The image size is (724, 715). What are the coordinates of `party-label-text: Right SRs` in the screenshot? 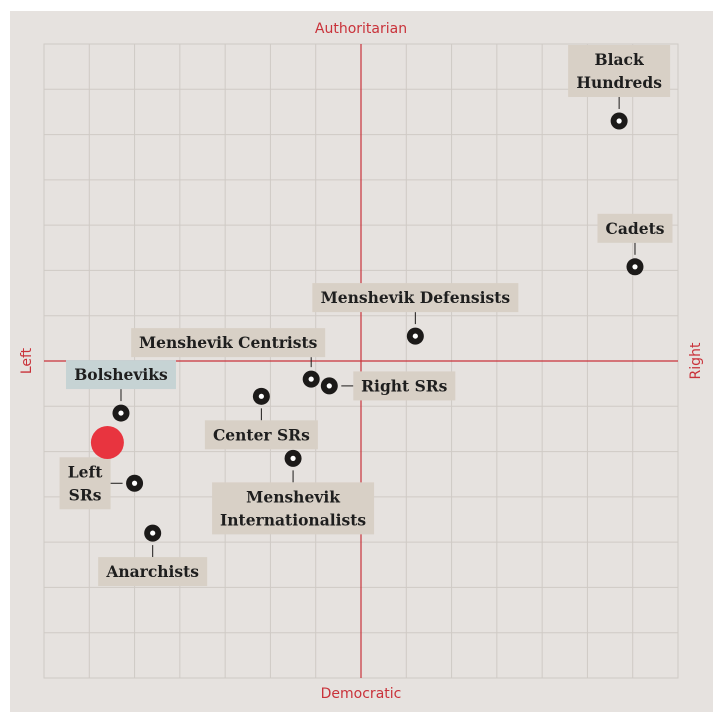 It's located at (404, 385).